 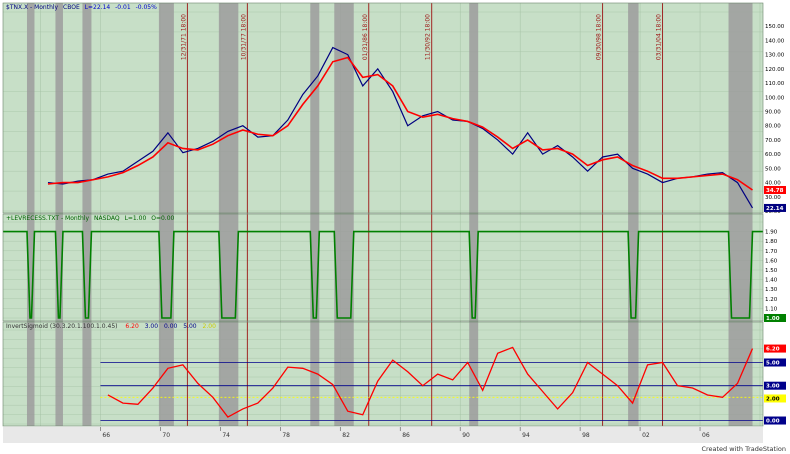 I want to click on event-label: 12/31/71 18:00, so click(x=183, y=37).